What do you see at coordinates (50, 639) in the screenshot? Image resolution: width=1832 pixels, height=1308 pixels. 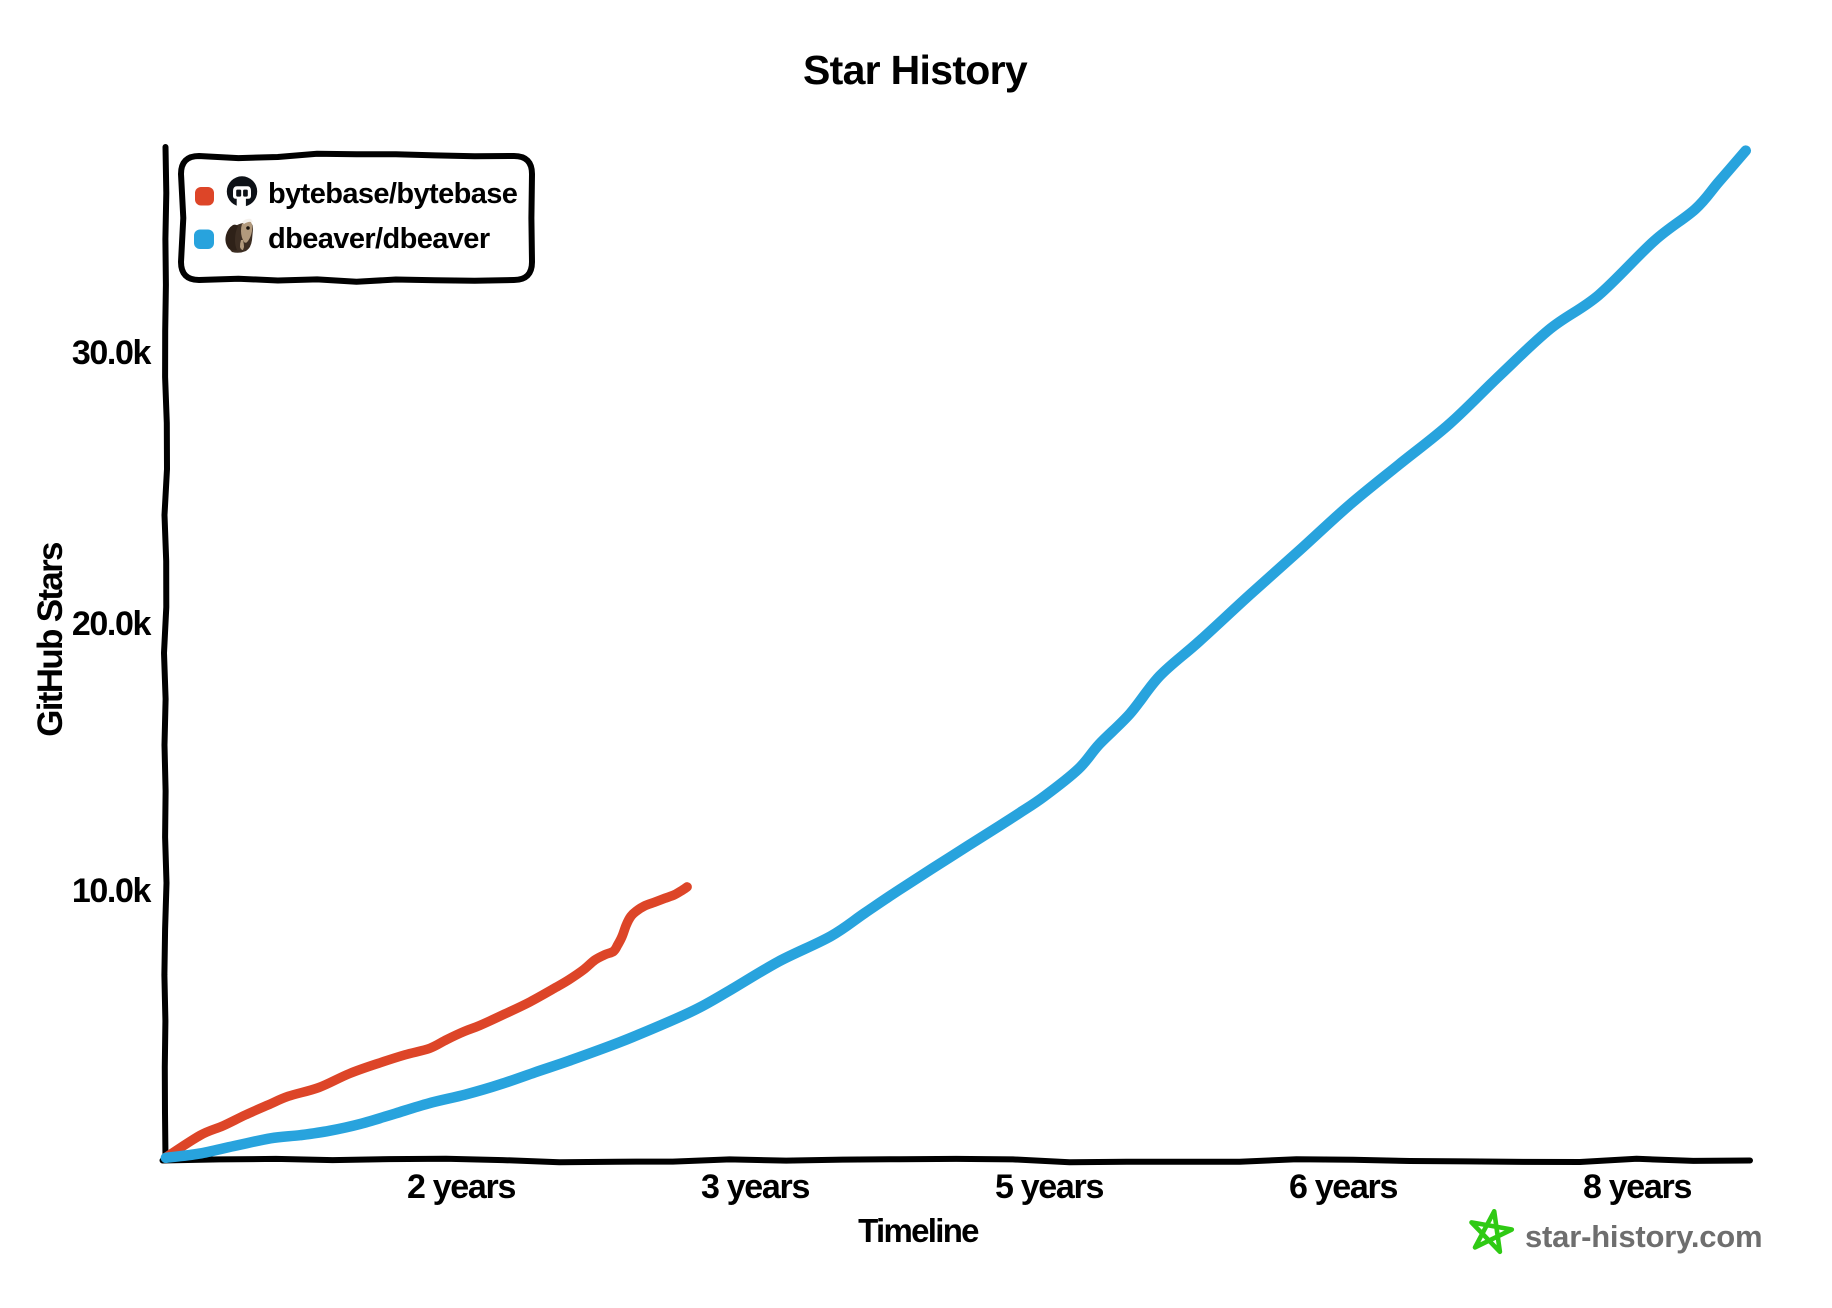 I see `svg-text: GitHub Stars` at bounding box center [50, 639].